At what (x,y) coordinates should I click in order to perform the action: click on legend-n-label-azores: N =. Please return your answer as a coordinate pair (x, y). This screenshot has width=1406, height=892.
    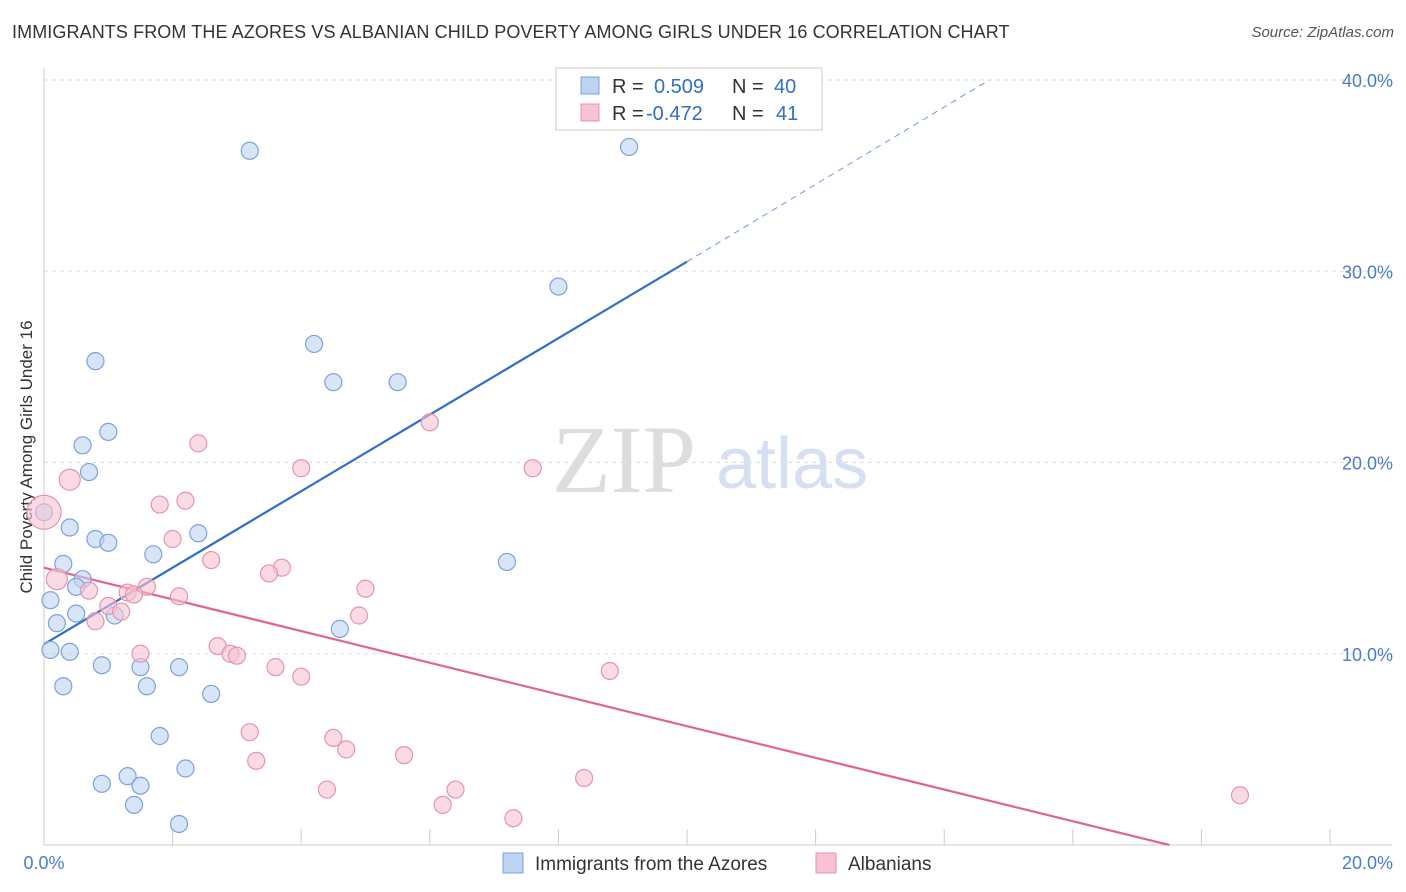
    Looking at the image, I should click on (748, 87).